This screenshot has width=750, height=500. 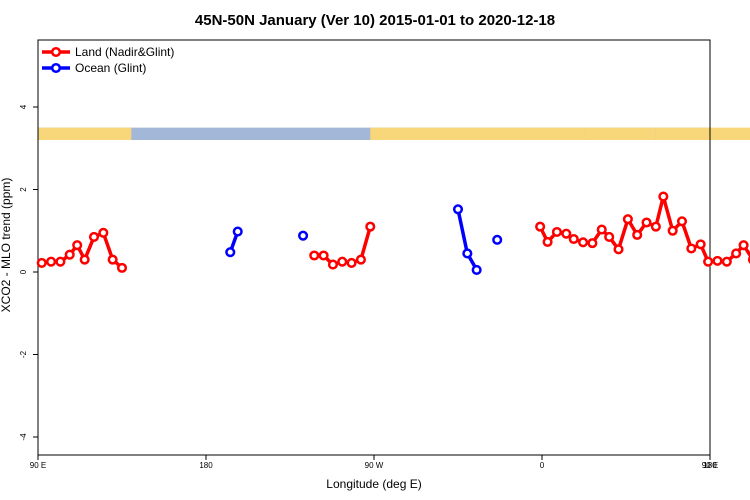 What do you see at coordinates (23, 271) in the screenshot?
I see `y-tick-label-2: 0` at bounding box center [23, 271].